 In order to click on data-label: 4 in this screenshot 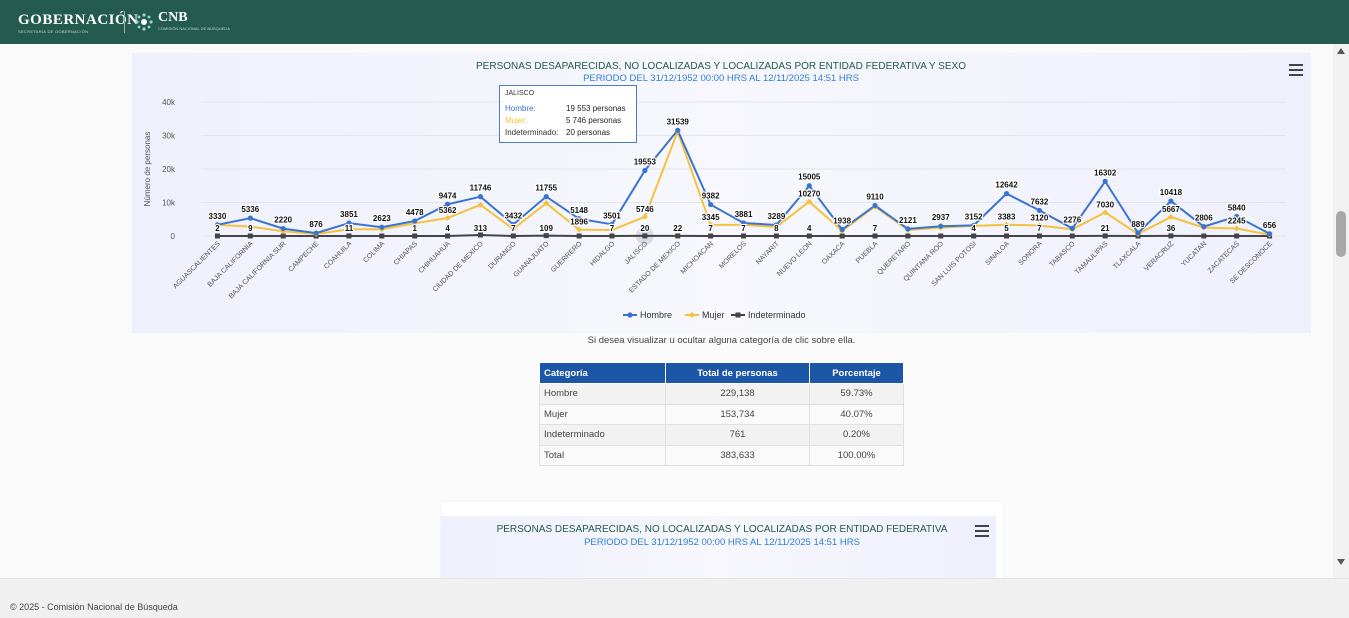, I will do `click(447, 228)`.